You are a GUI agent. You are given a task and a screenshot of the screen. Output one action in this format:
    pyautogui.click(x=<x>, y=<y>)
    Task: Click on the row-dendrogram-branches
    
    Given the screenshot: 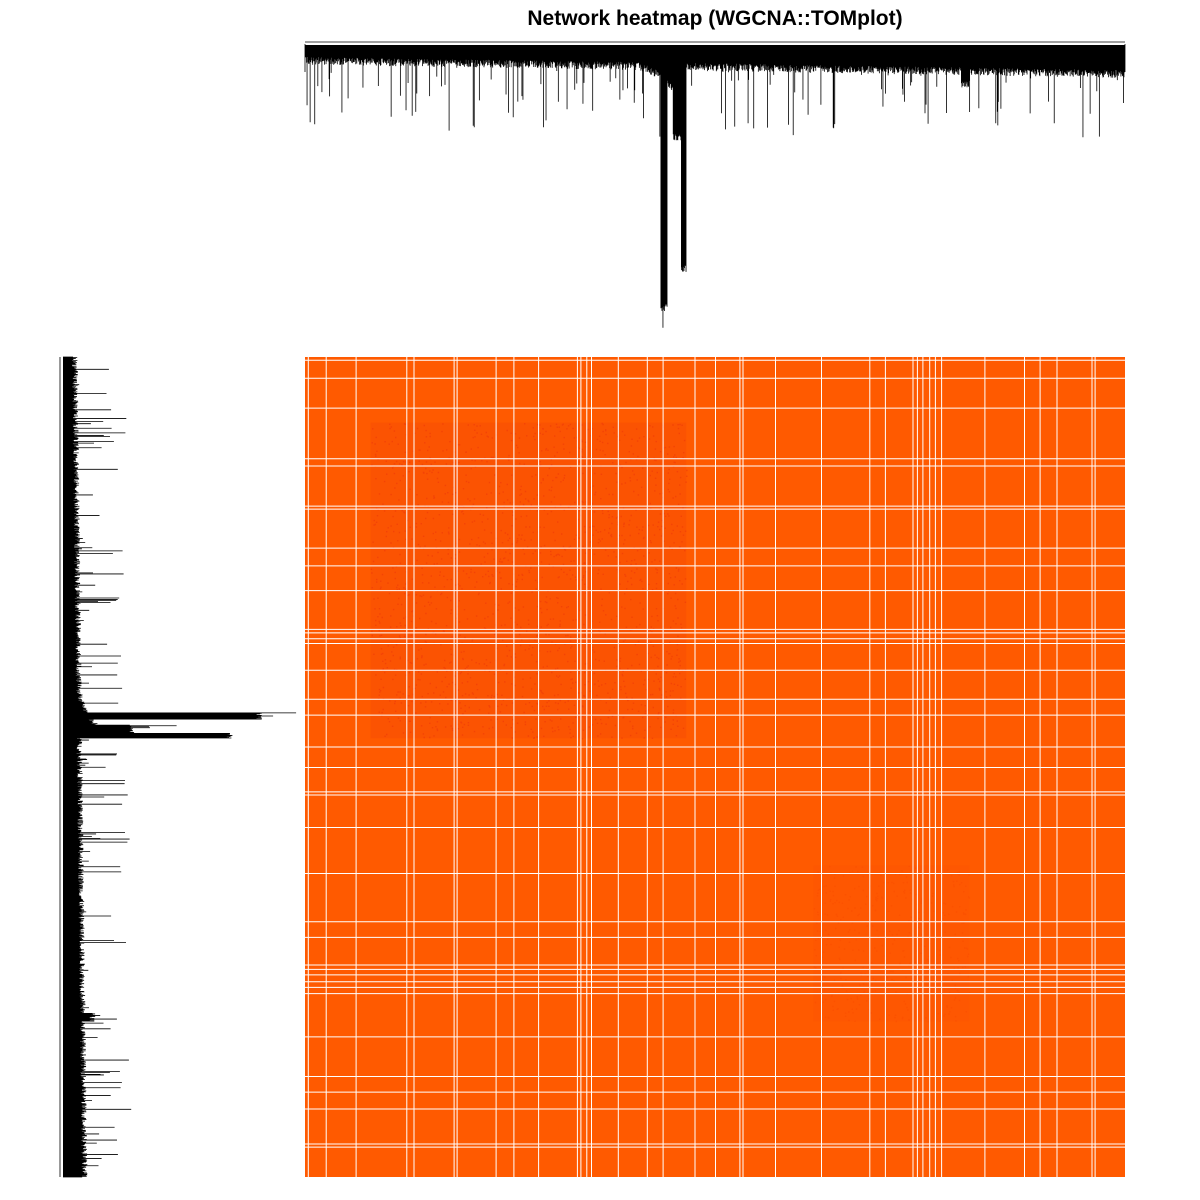 What is the action you would take?
    pyautogui.click(x=178, y=767)
    